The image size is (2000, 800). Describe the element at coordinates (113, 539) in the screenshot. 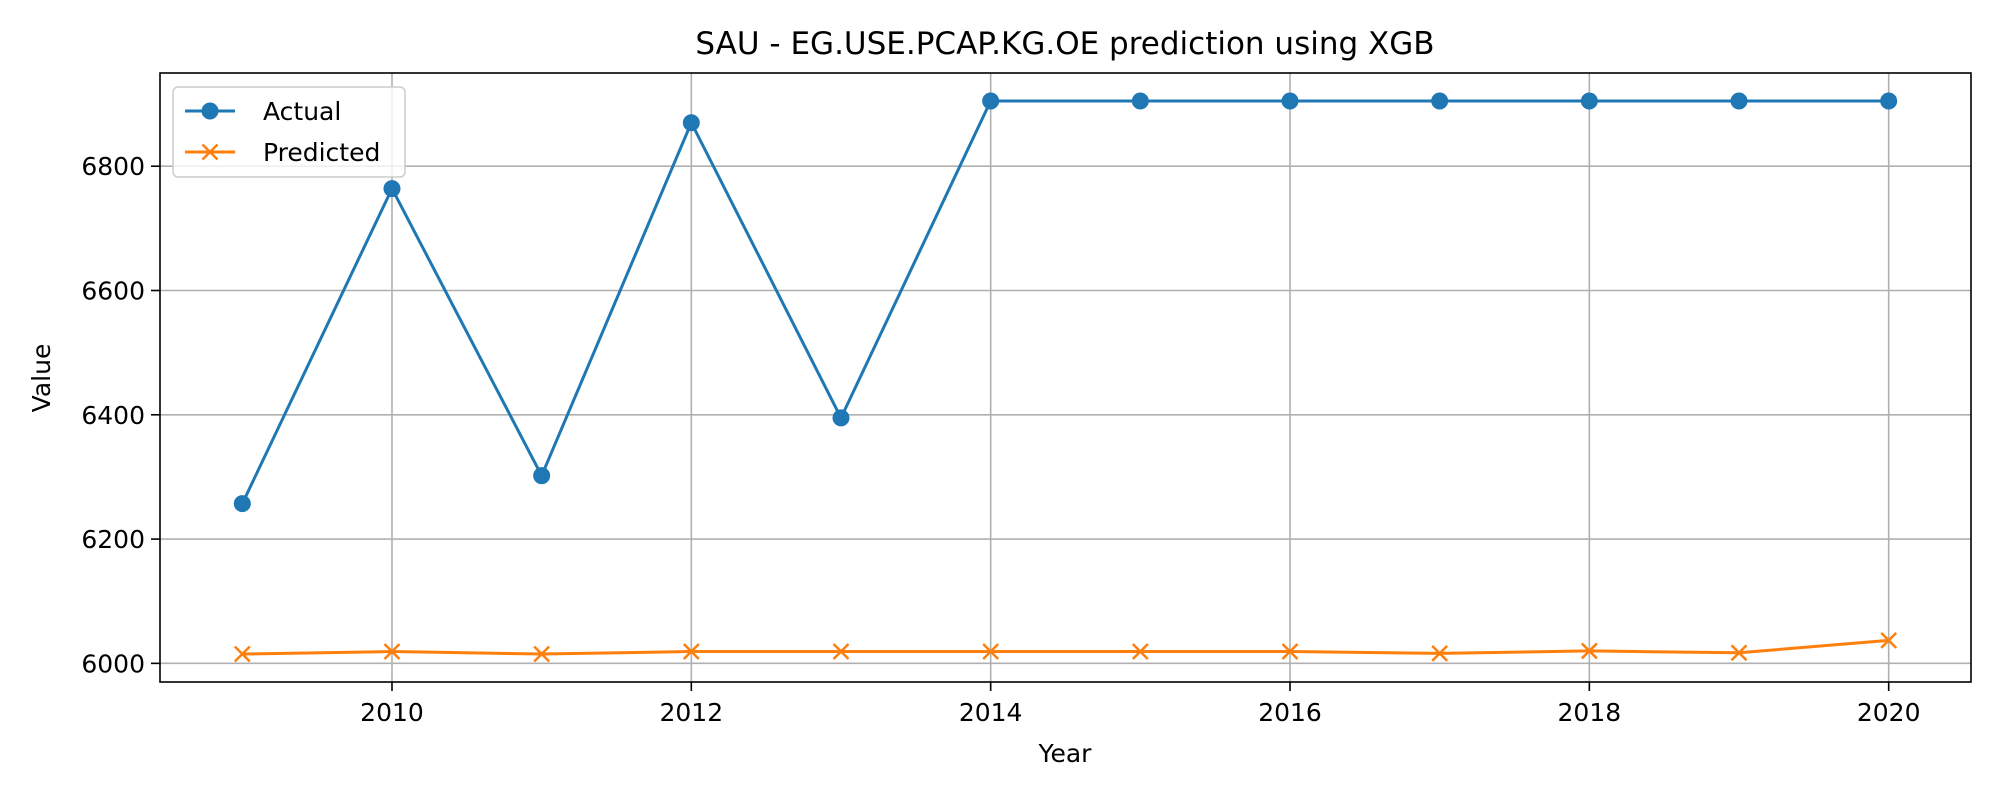

I see `y-tick-label: 6200` at that location.